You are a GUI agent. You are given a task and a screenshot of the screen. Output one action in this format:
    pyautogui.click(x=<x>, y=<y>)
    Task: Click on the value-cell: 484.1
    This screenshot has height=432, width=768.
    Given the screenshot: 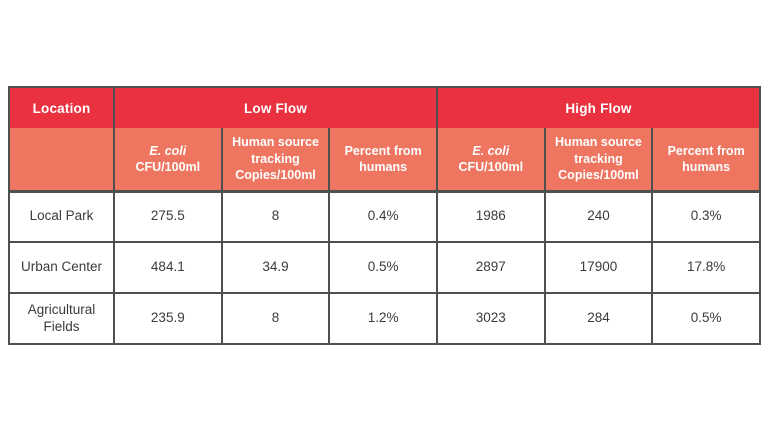 What is the action you would take?
    pyautogui.click(x=168, y=267)
    